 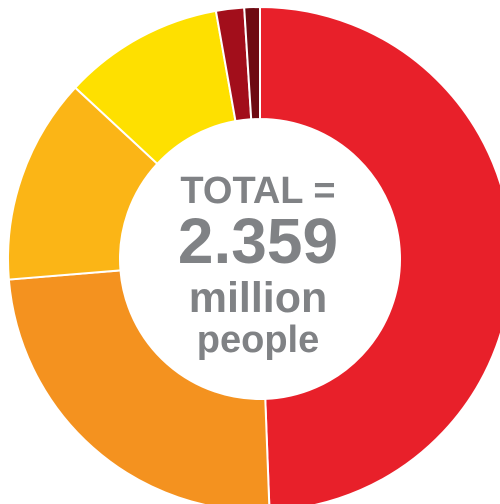 I want to click on center-label-total: TOTAL =, so click(x=257, y=191).